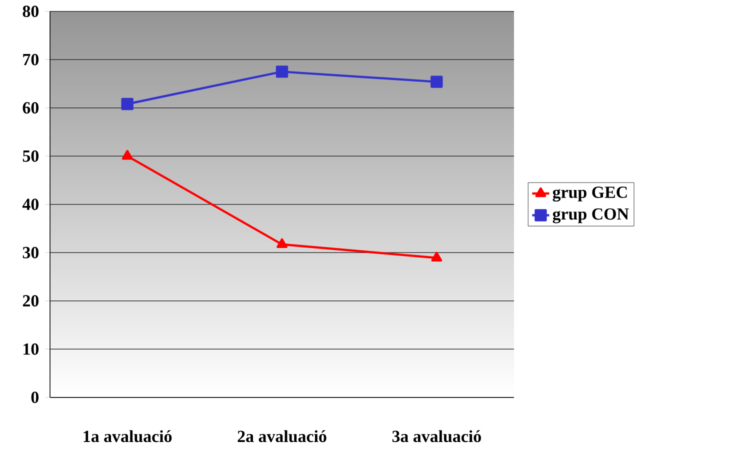  What do you see at coordinates (31, 349) in the screenshot?
I see `y-tick-label: 10` at bounding box center [31, 349].